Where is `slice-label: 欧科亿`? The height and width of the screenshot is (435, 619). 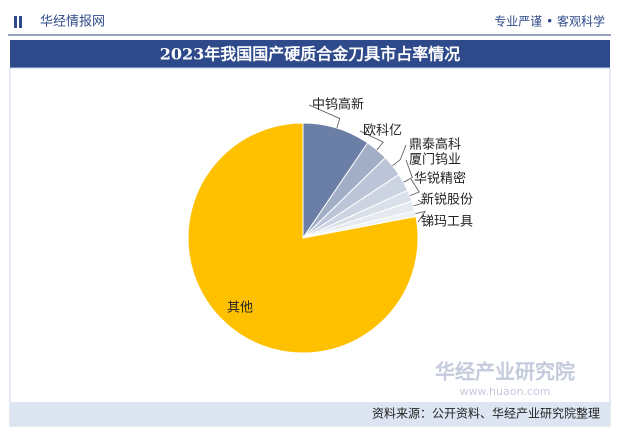 slice-label: 欧科亿 is located at coordinates (382, 131).